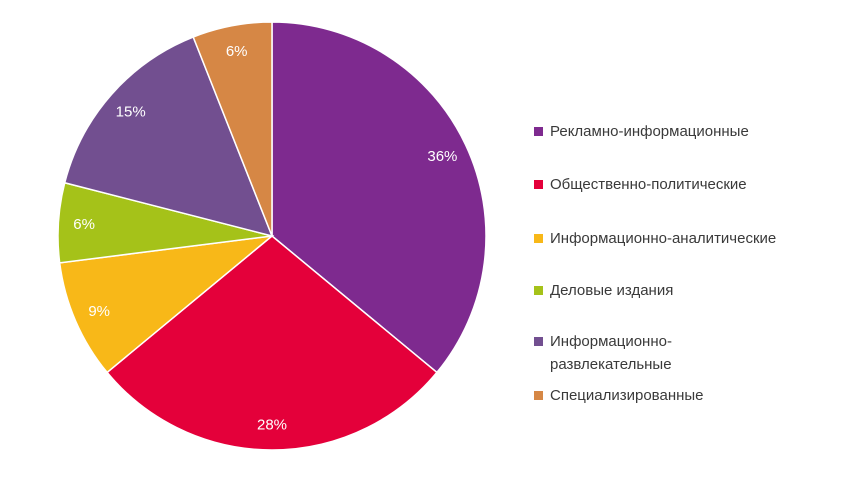  I want to click on legend-item-entertainment: Информационно-развлекательные, so click(627, 353).